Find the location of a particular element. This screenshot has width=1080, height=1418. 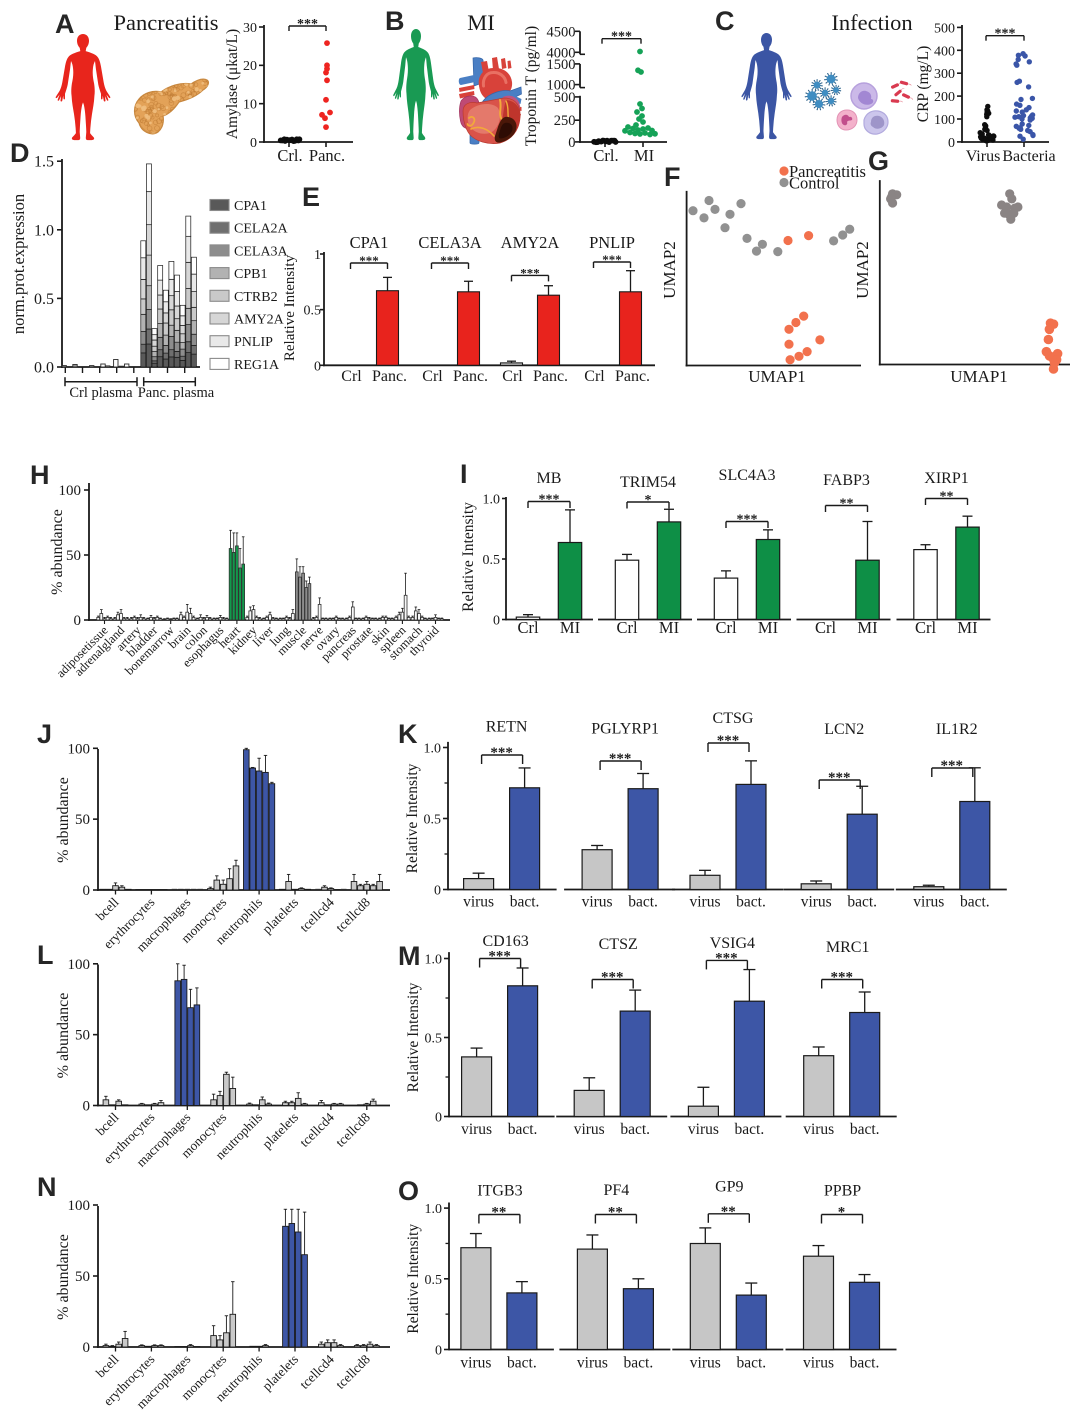

svg-text: CELA3A is located at coordinates (261, 251).